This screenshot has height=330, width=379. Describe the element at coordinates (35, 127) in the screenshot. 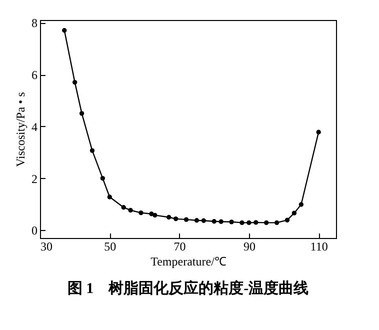

I see `y-tick-label: 4` at that location.